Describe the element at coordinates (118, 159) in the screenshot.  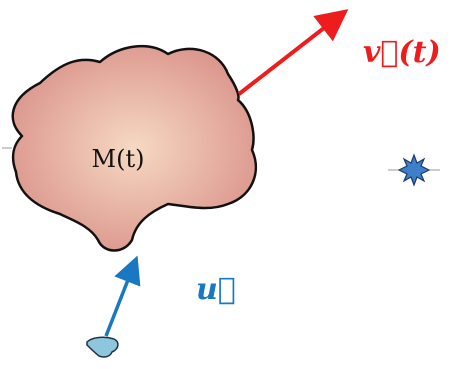
I see `body-label: M(t)` at that location.